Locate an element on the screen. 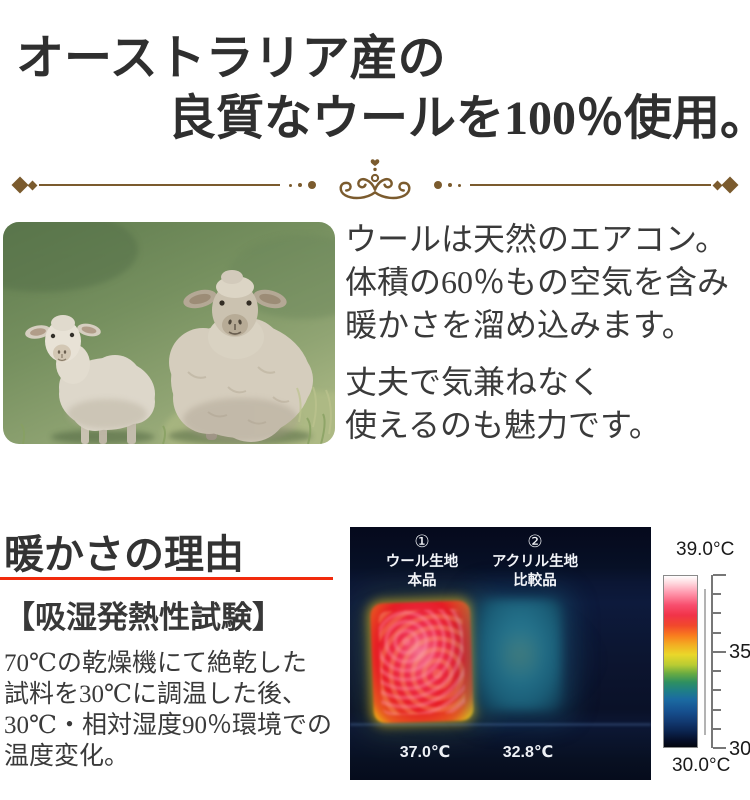  test-subheading: 【吸湿発熱性試験】 is located at coordinates (143, 617).